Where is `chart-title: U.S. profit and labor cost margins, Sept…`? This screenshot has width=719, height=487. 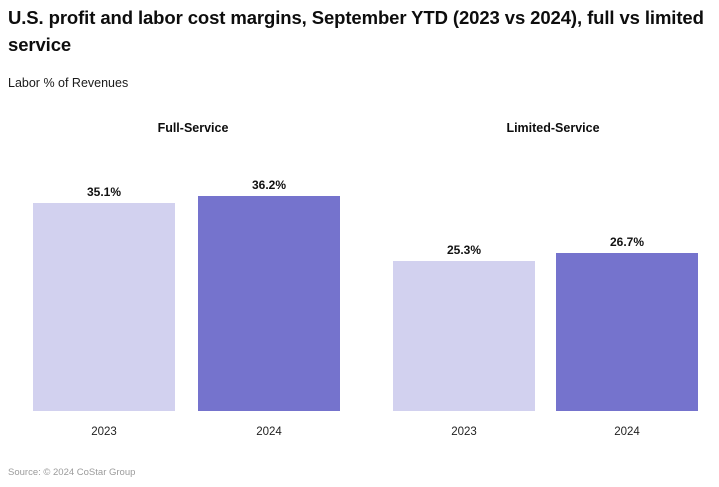 chart-title: U.S. profit and labor cost margins, Sept… is located at coordinates (356, 31).